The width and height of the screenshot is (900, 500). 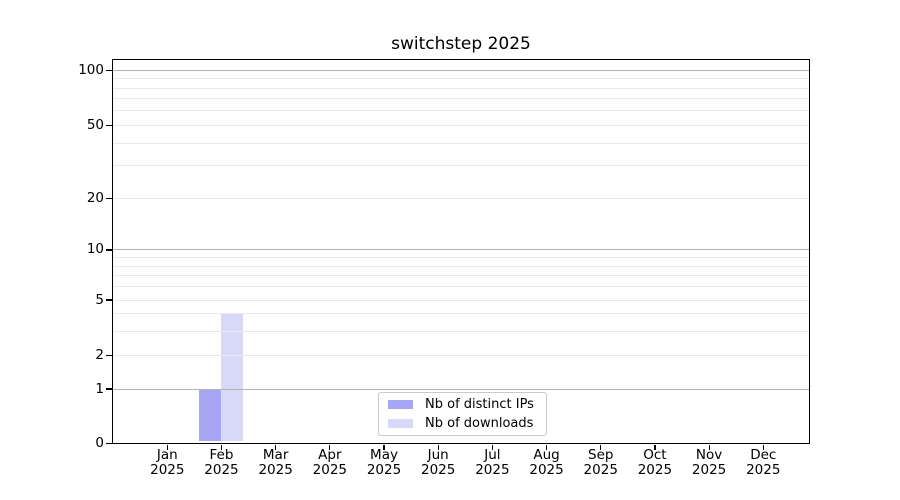 What do you see at coordinates (99, 443) in the screenshot?
I see `y-tick-label-0: 0` at bounding box center [99, 443].